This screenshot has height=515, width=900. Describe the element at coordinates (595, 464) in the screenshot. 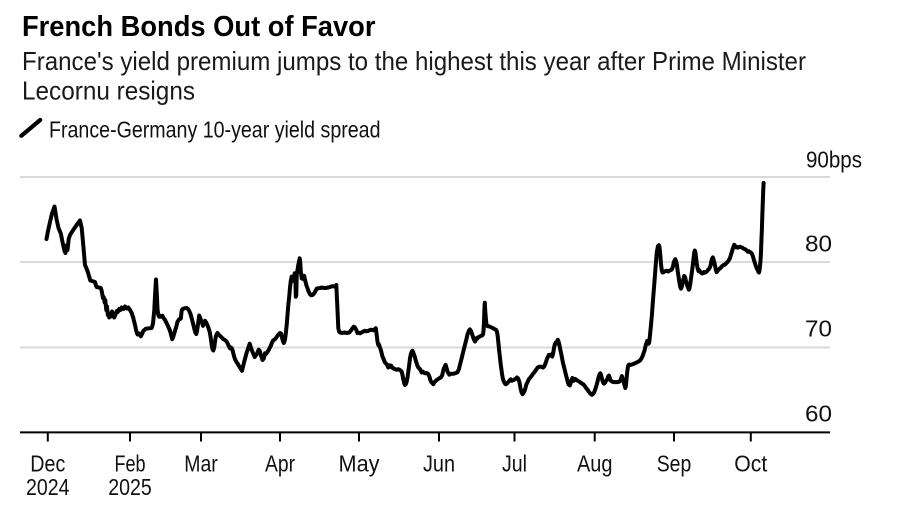

I see `svg-text: Aug` at that location.